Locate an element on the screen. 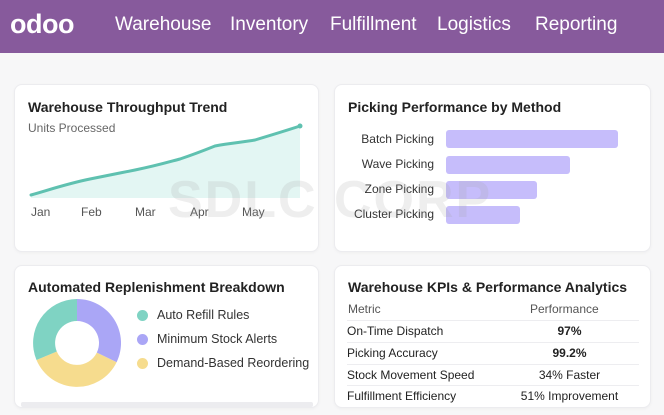  bar-label: Batch Picking is located at coordinates (397, 139).